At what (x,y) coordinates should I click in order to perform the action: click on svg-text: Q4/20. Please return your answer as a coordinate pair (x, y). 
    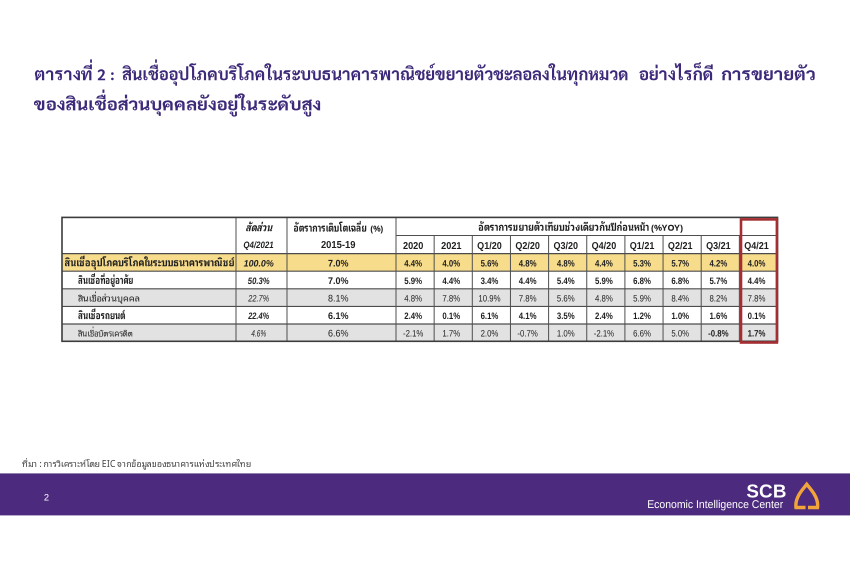
    Looking at the image, I should click on (604, 246).